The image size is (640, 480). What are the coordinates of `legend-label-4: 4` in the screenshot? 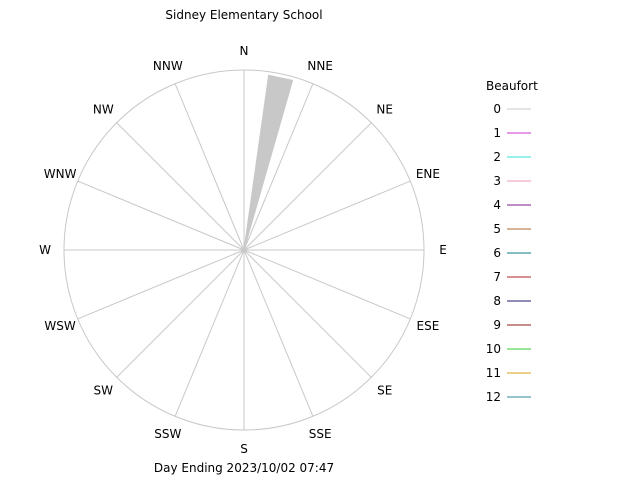 It's located at (497, 205).